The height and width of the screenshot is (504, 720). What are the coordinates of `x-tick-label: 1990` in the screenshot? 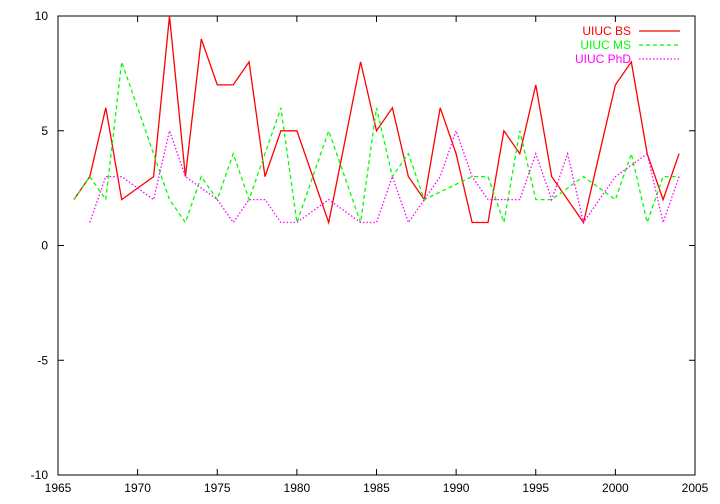 It's located at (456, 488).